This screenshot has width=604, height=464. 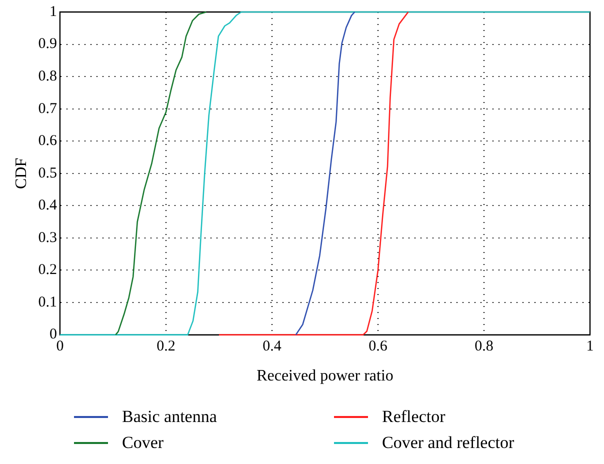 What do you see at coordinates (272, 346) in the screenshot?
I see `x-tick-label: 0.4` at bounding box center [272, 346].